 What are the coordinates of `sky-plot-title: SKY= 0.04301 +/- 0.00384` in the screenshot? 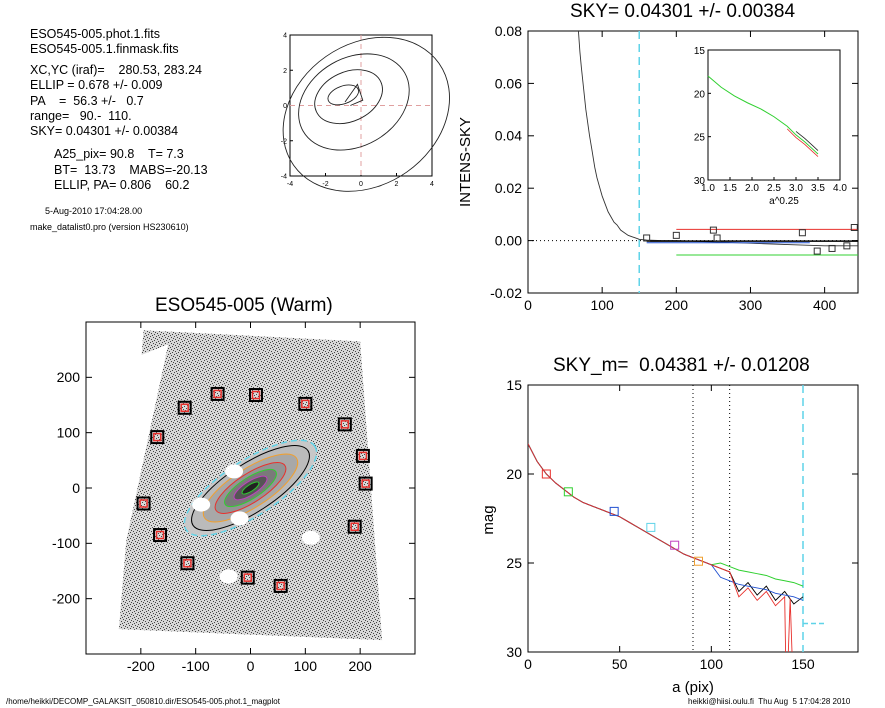 It's located at (683, 11).